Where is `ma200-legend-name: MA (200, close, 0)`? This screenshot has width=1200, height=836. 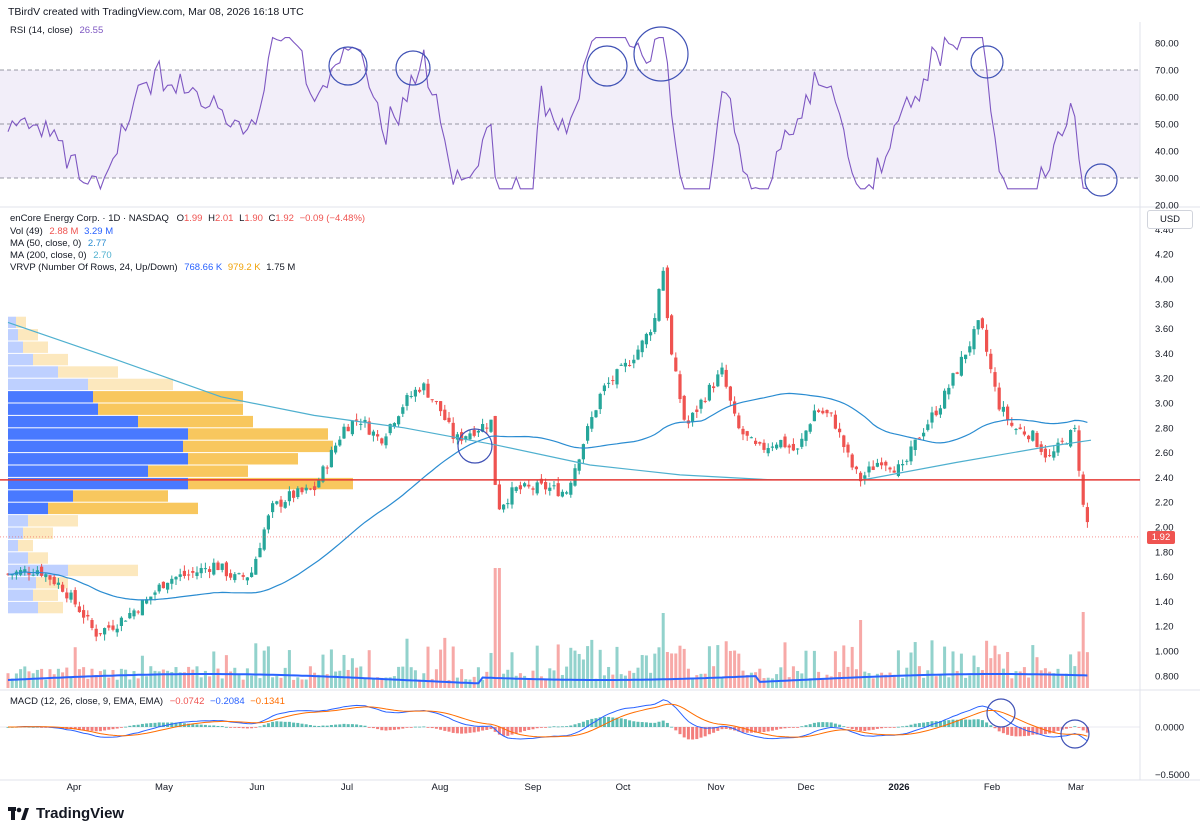
ma200-legend-name: MA (200, close, 0) is located at coordinates (48, 255).